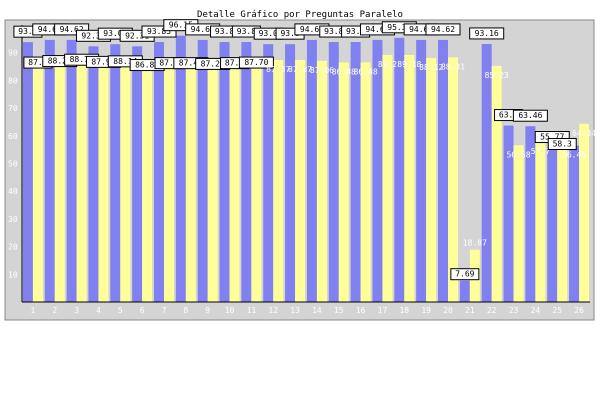  I want to click on value-label: 57.7, so click(540, 151).